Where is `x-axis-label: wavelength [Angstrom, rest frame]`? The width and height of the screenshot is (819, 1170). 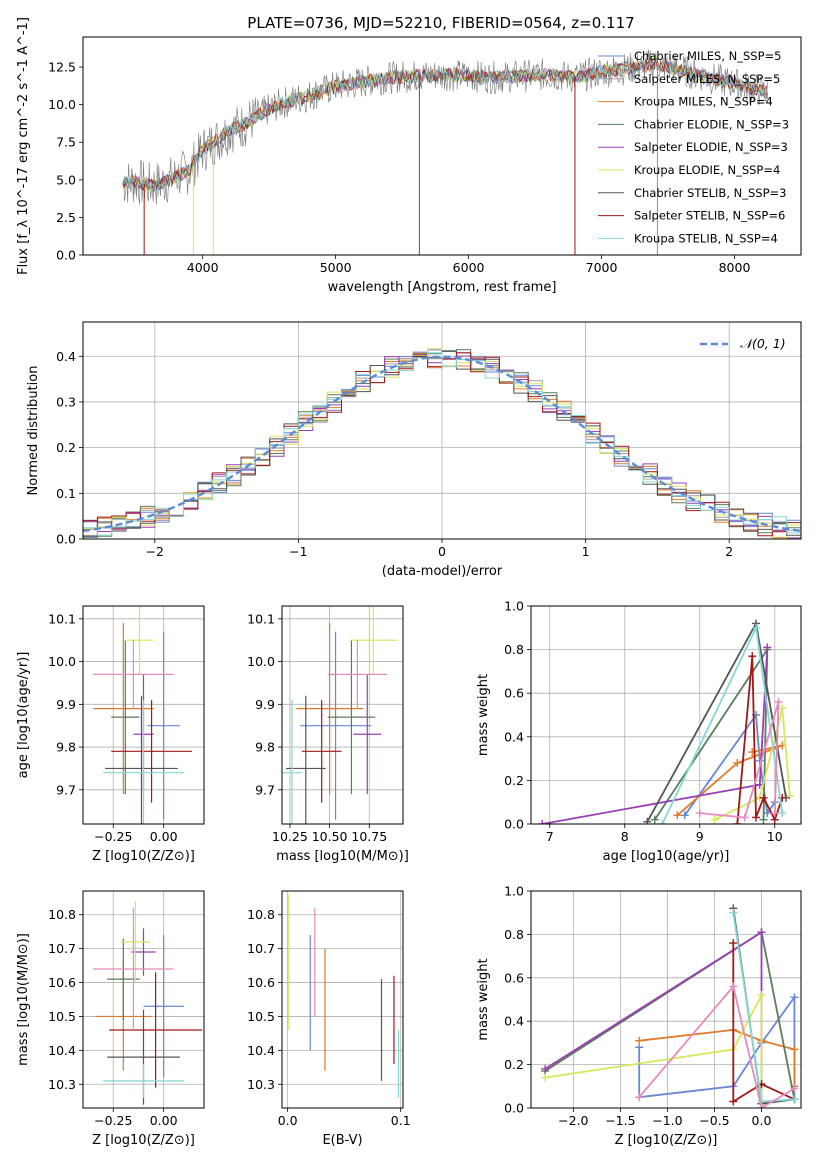
x-axis-label: wavelength [Angstrom, rest frame] is located at coordinates (442, 287).